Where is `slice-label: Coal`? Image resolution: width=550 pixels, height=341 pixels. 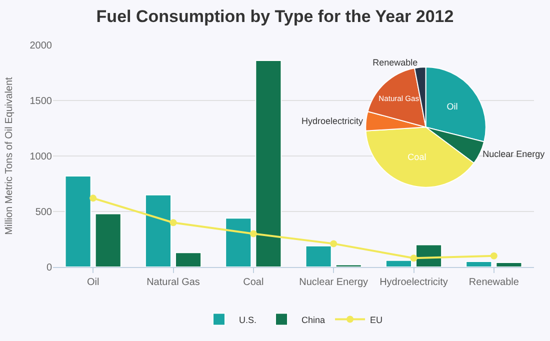 slice-label: Coal is located at coordinates (417, 157).